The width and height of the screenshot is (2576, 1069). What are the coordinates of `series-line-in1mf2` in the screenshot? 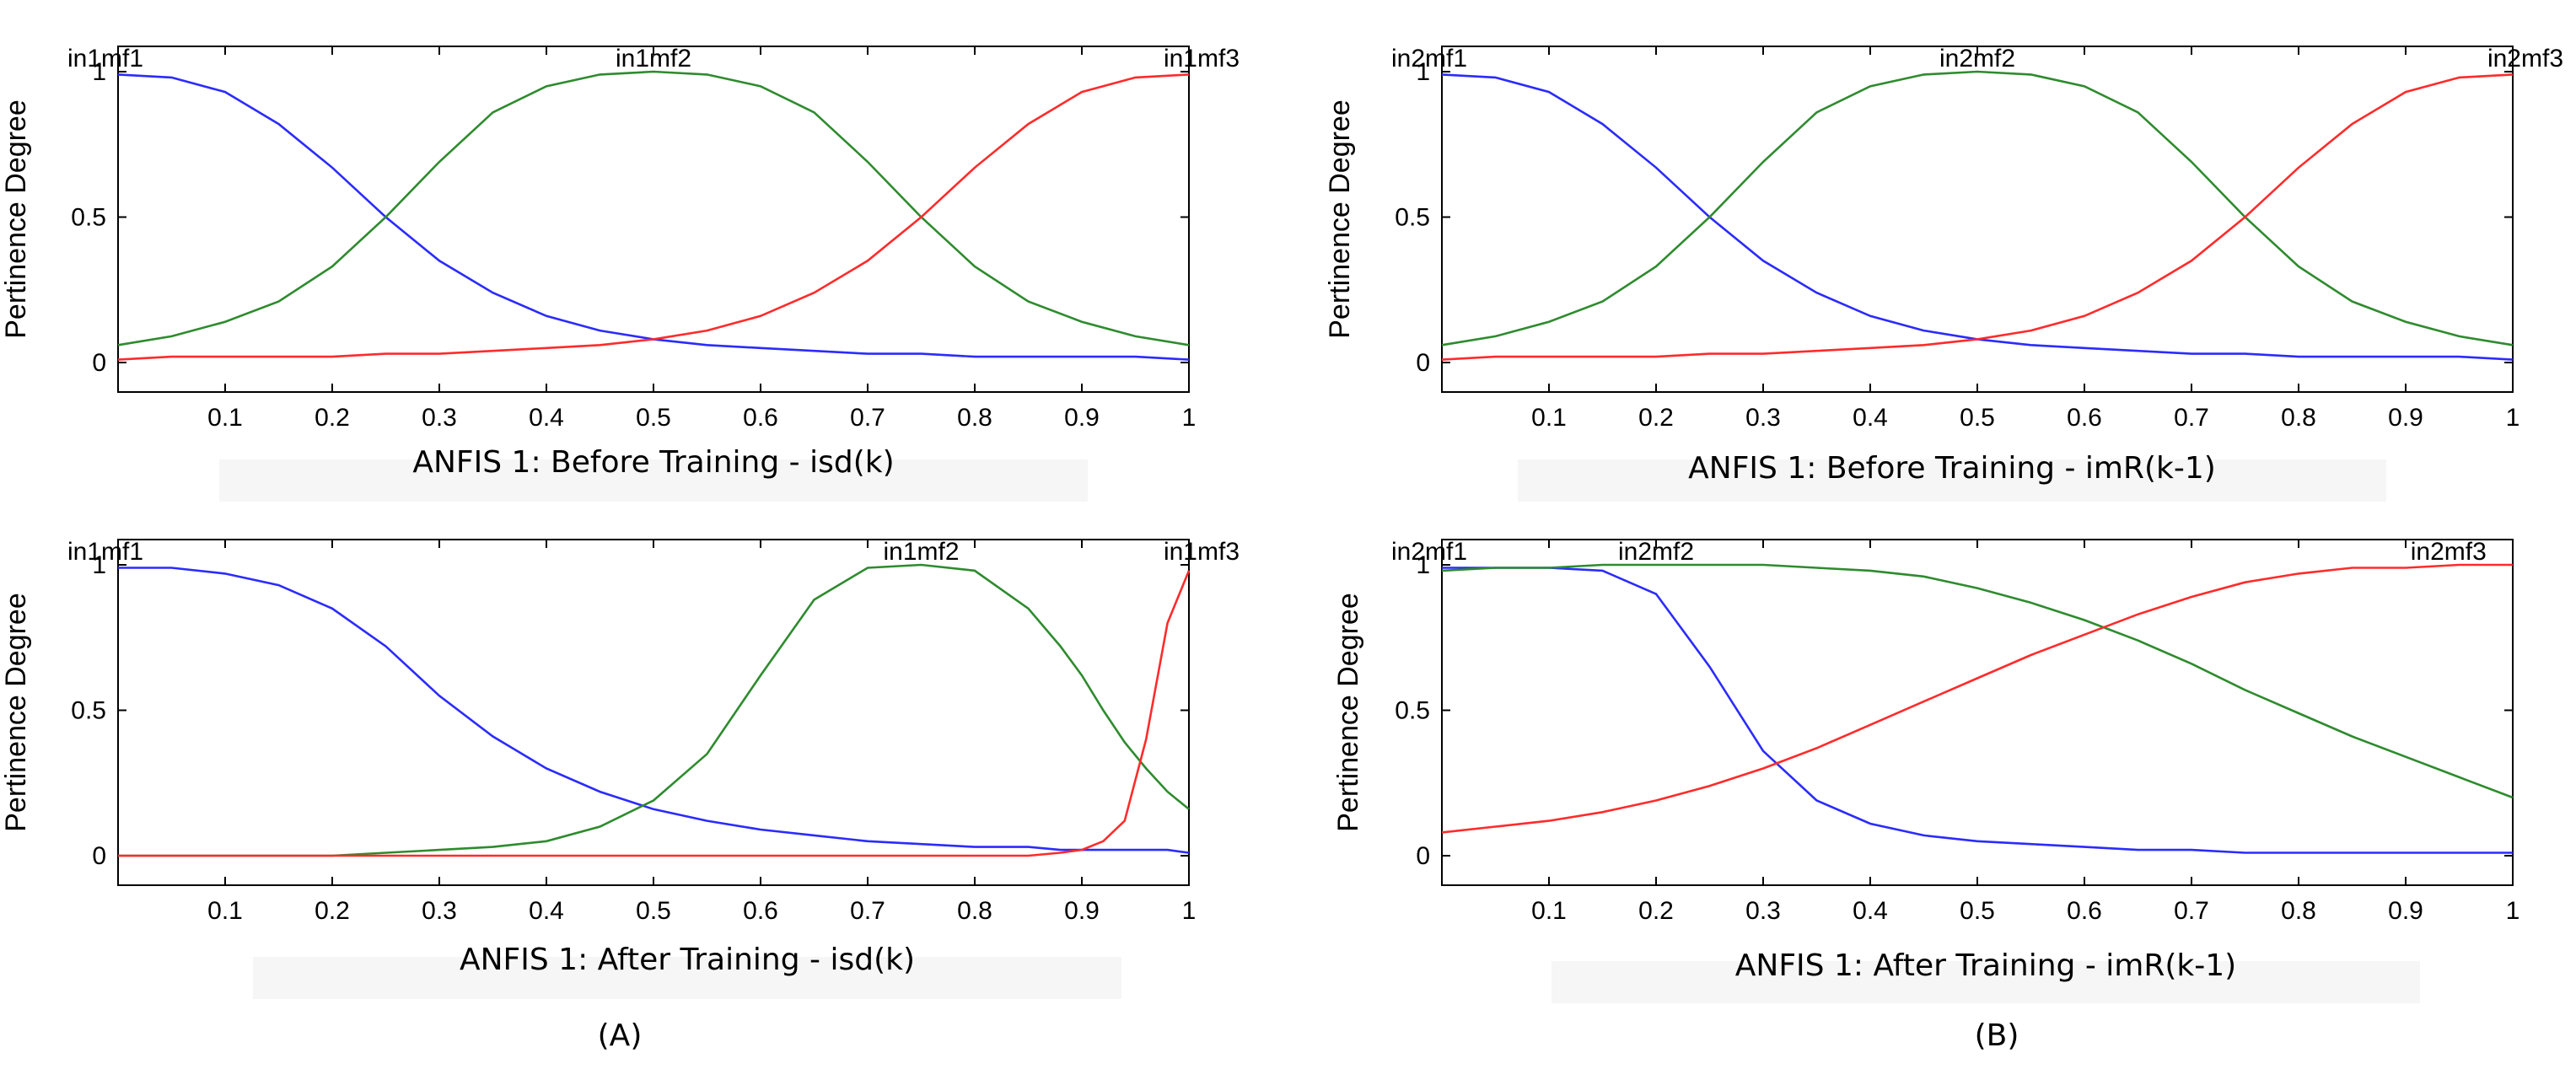 It's located at (653, 208).